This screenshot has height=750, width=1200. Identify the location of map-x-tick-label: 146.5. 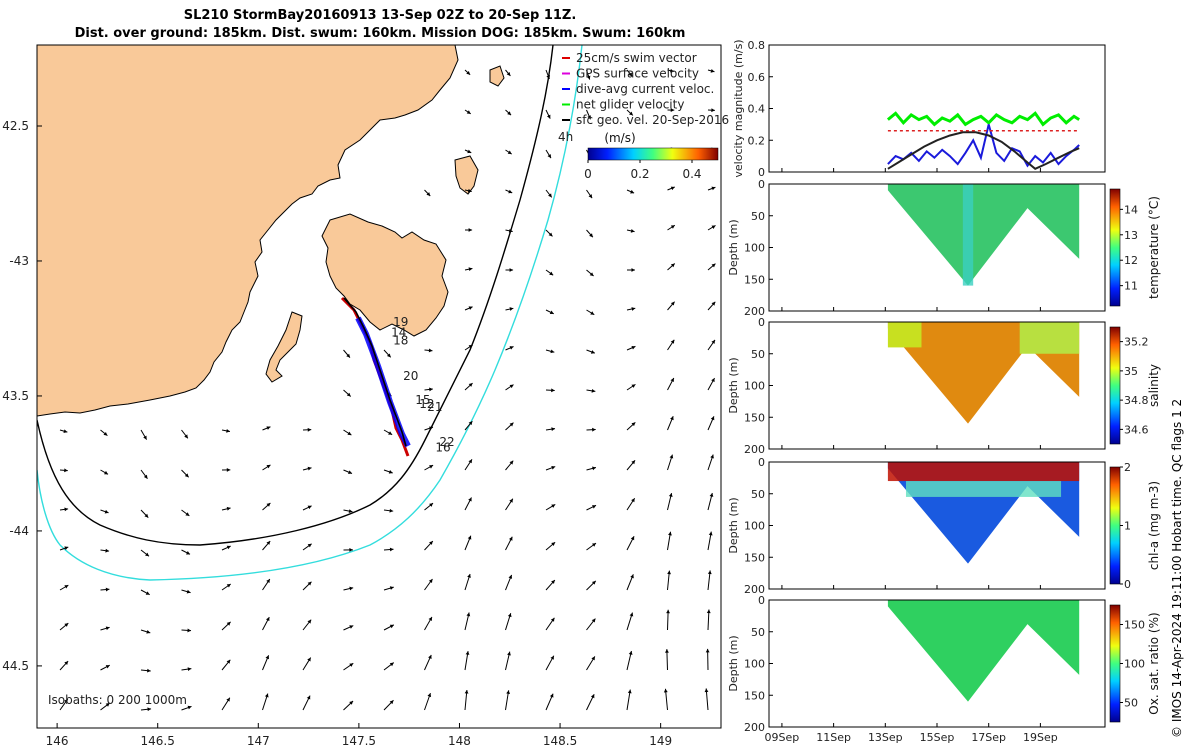
(158, 741).